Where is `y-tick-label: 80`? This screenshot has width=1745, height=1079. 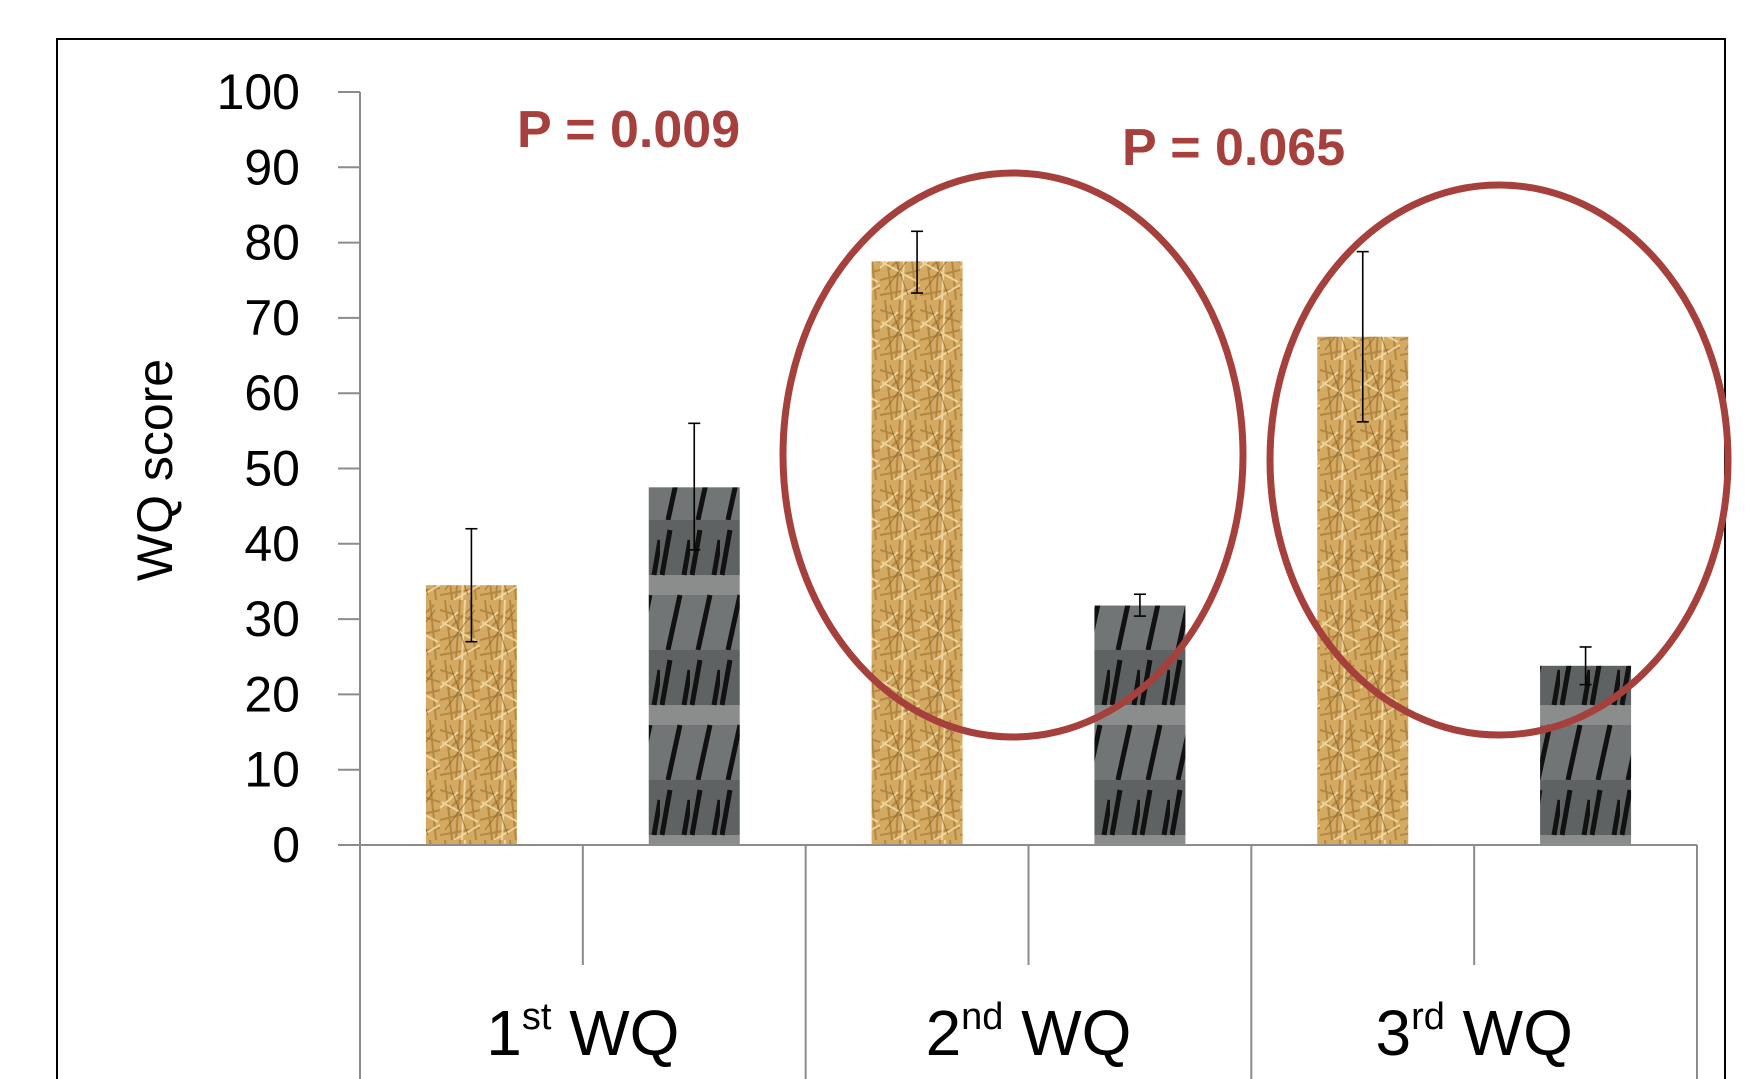
y-tick-label: 80 is located at coordinates (272, 243).